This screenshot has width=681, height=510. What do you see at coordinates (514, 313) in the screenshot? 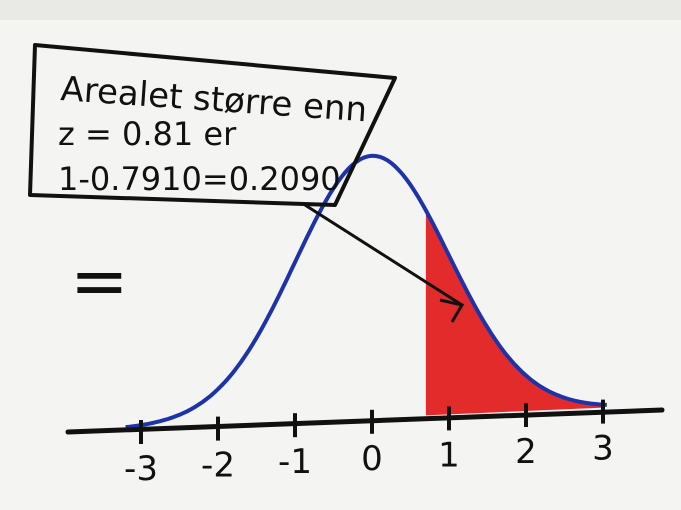
I see `shaded-area` at bounding box center [514, 313].